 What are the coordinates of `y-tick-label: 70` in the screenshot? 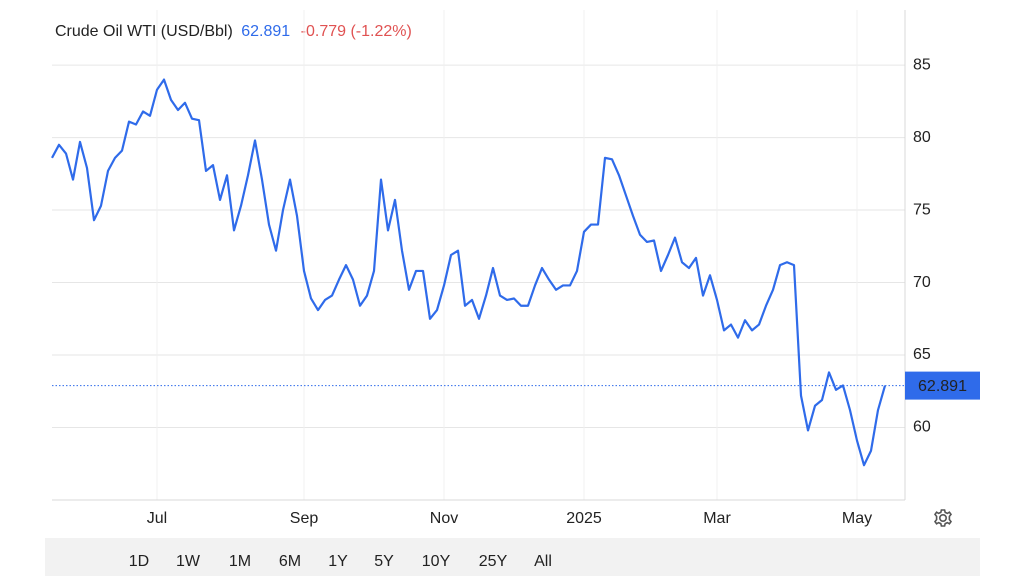 It's located at (922, 282).